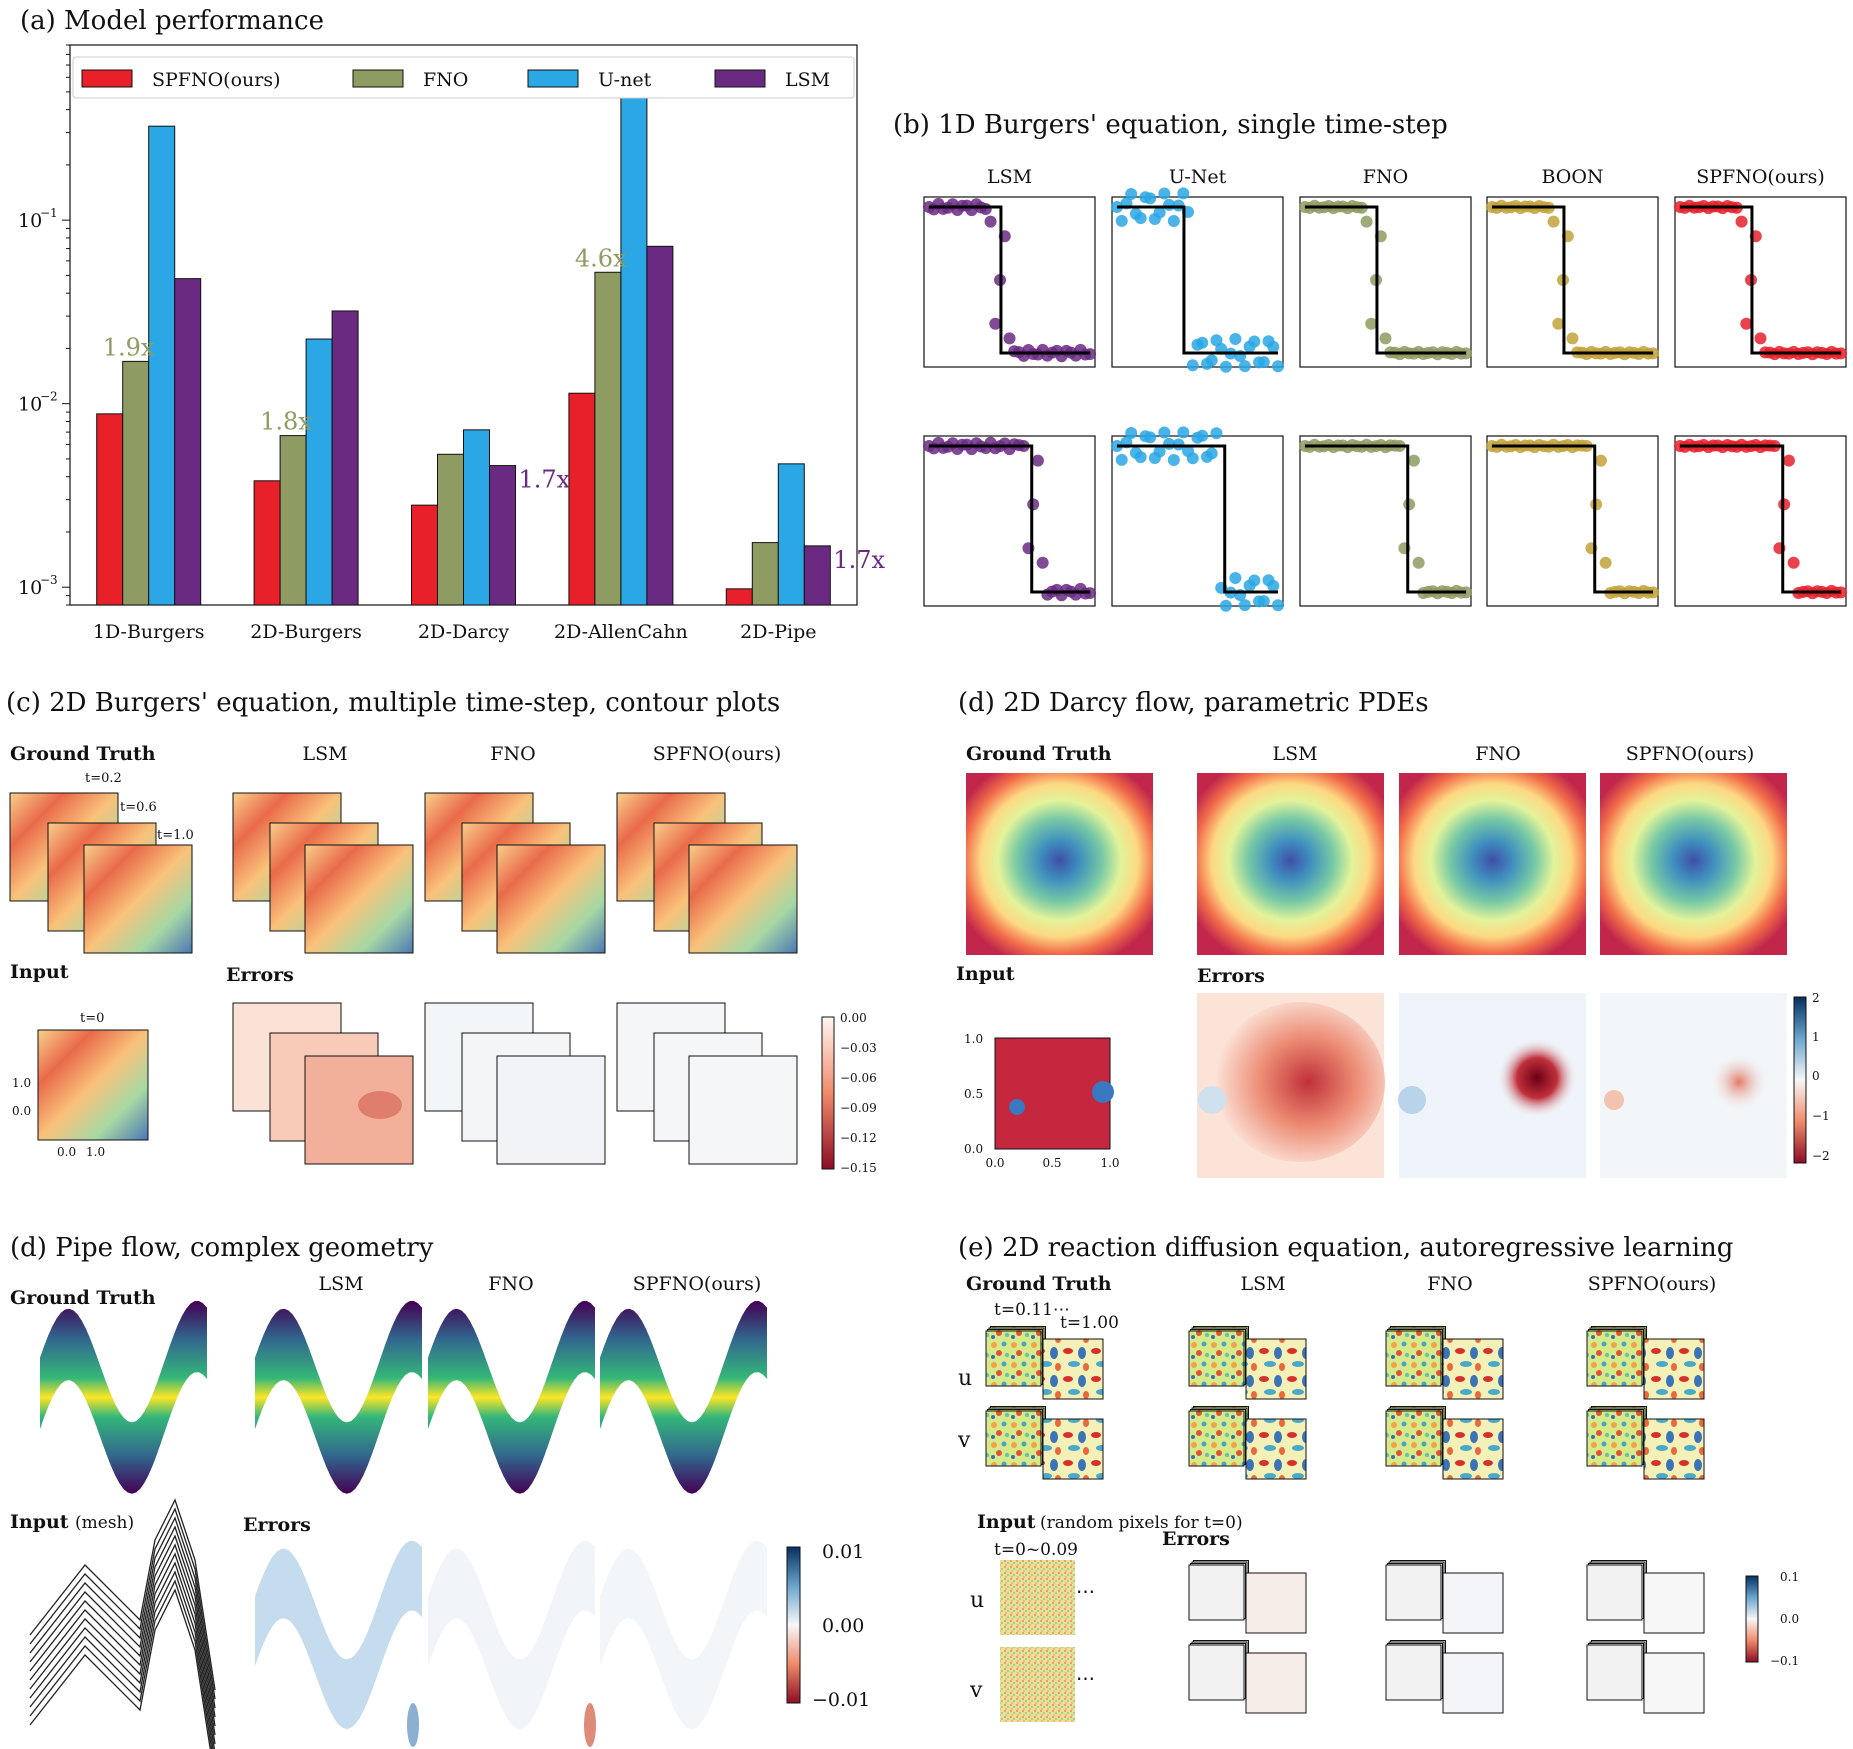  Describe the element at coordinates (515, 873) in the screenshot. I see `burgers2d-fno-stack` at that location.